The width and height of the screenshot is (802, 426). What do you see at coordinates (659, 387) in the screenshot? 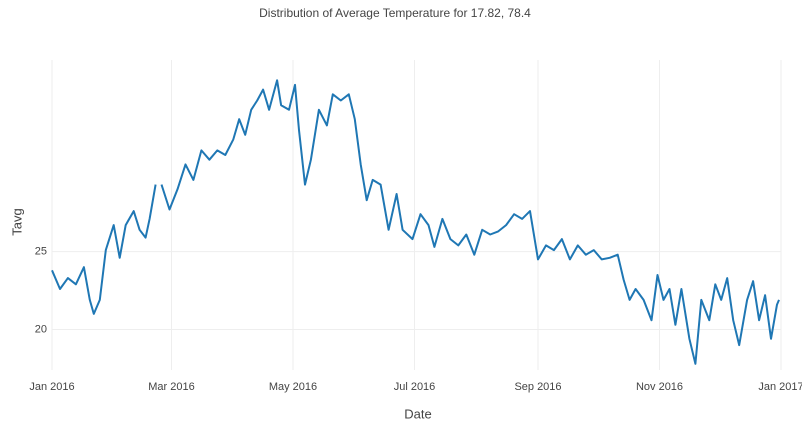
I see `x-tick-label: Nov 2016` at bounding box center [659, 387].